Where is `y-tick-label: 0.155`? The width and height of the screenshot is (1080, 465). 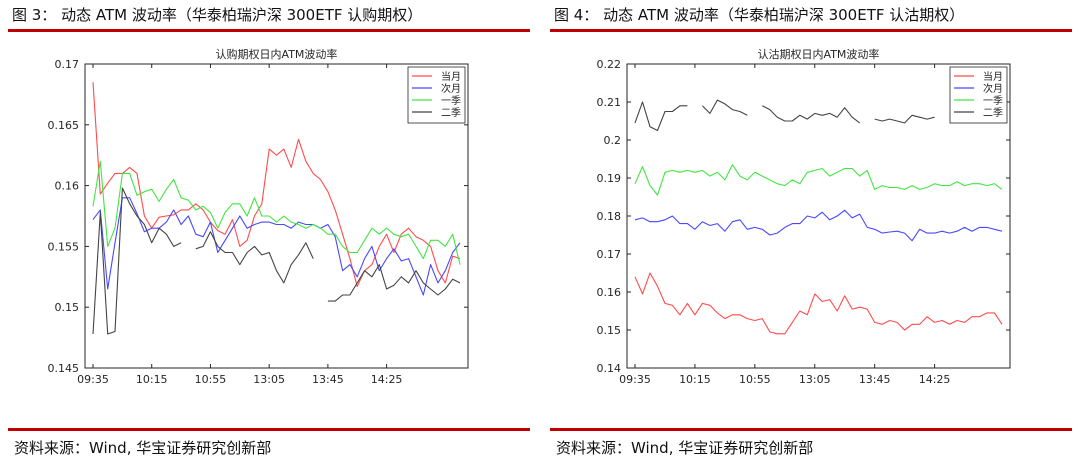 y-tick-label: 0.155 is located at coordinates (64, 246).